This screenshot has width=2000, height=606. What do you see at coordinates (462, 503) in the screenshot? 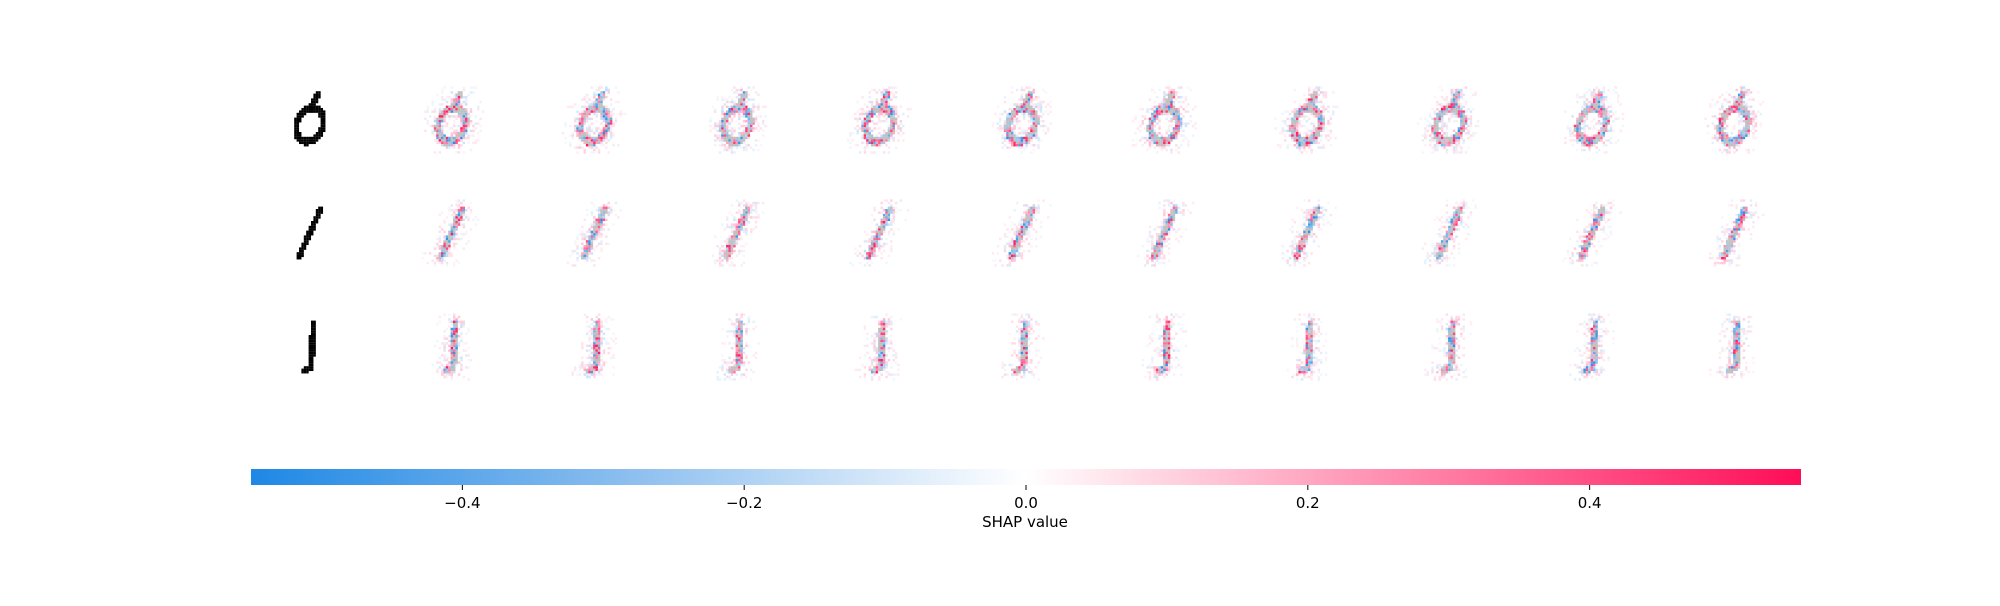
I see `colorbar-tick-label: −0.4` at bounding box center [462, 503].